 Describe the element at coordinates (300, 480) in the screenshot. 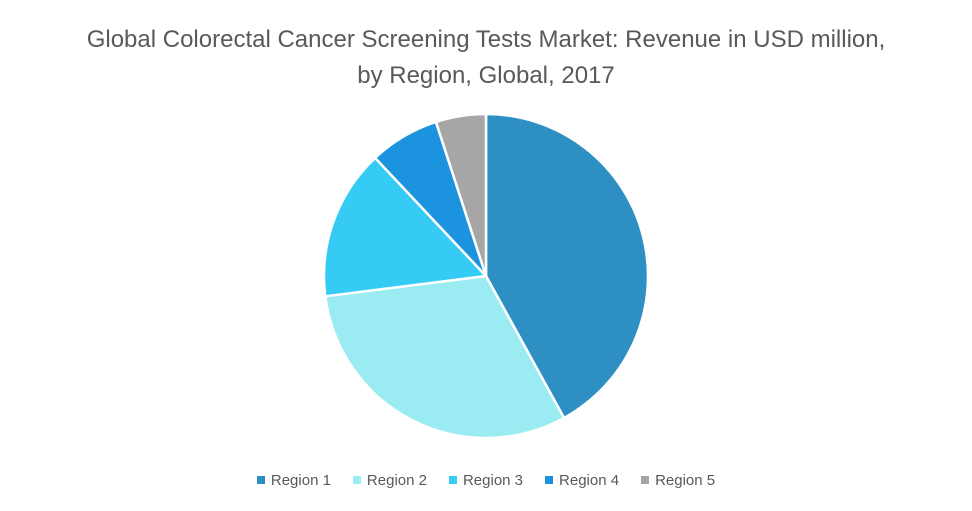

I see `legend-label: Region 1` at that location.